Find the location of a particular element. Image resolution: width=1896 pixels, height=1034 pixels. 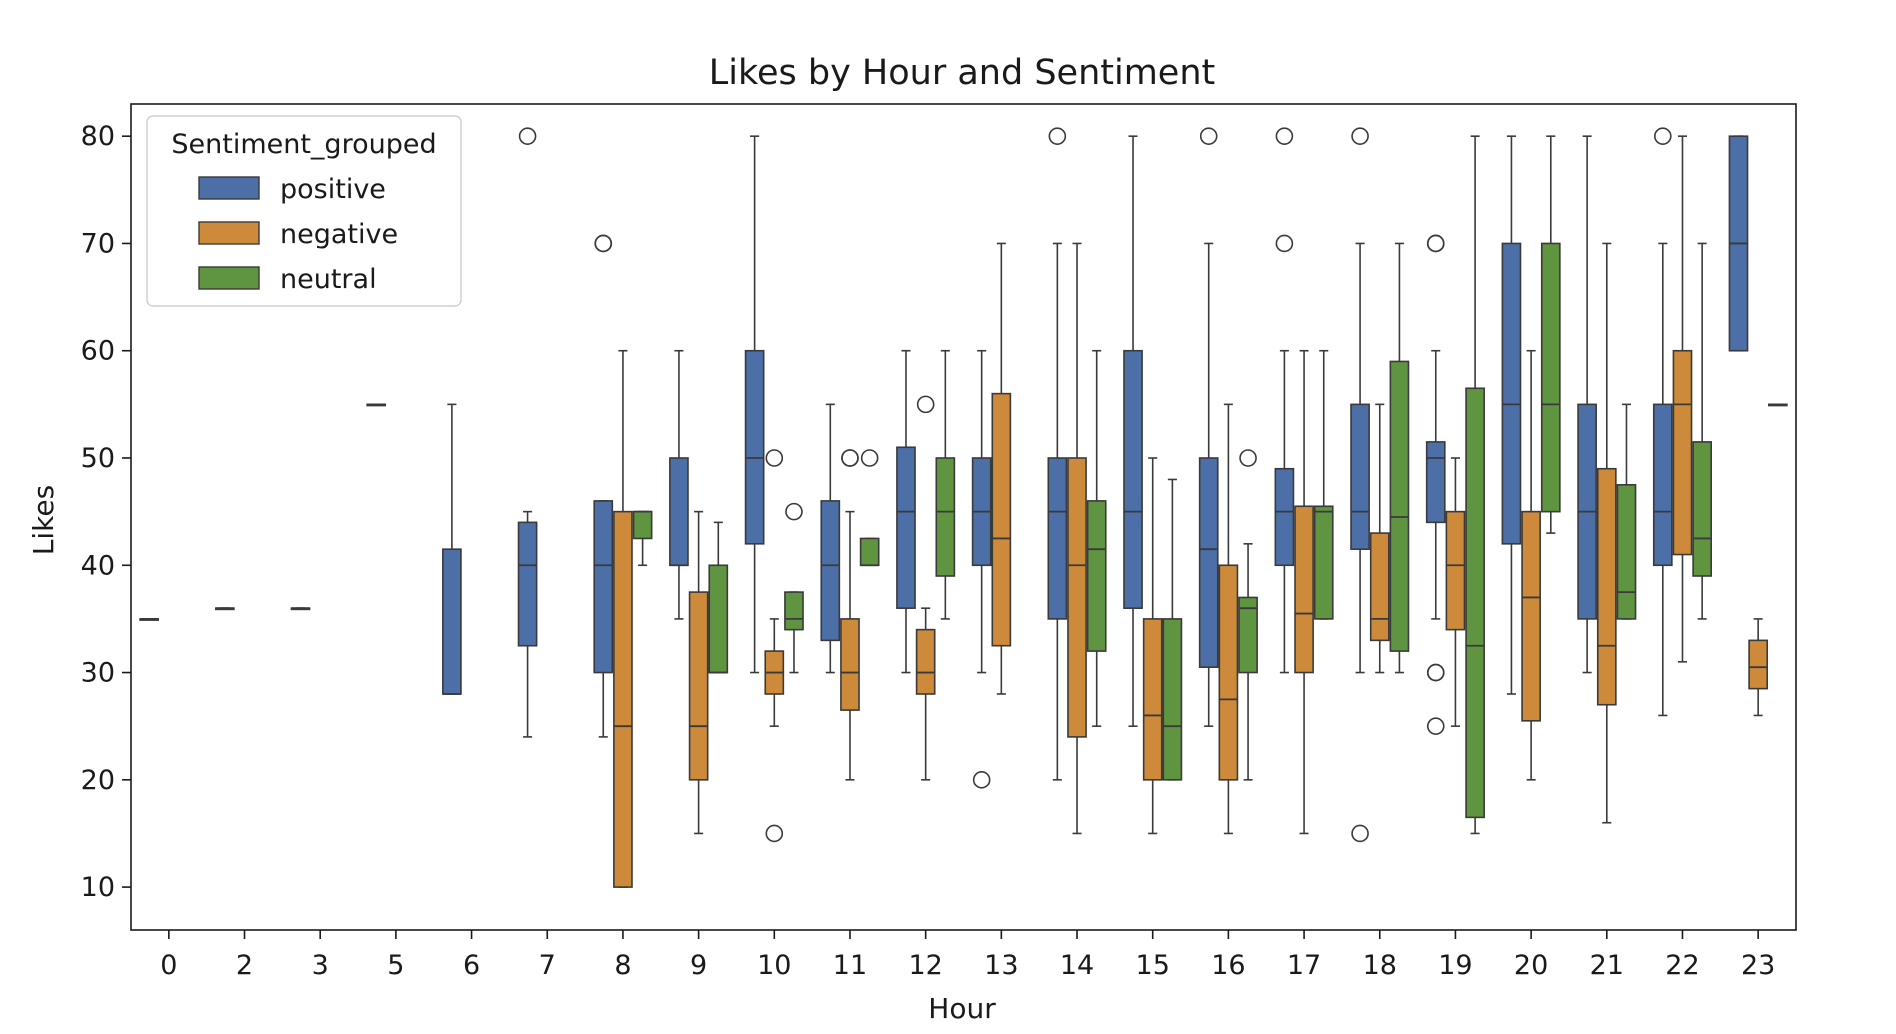

x-tick-label: 2 is located at coordinates (244, 965).